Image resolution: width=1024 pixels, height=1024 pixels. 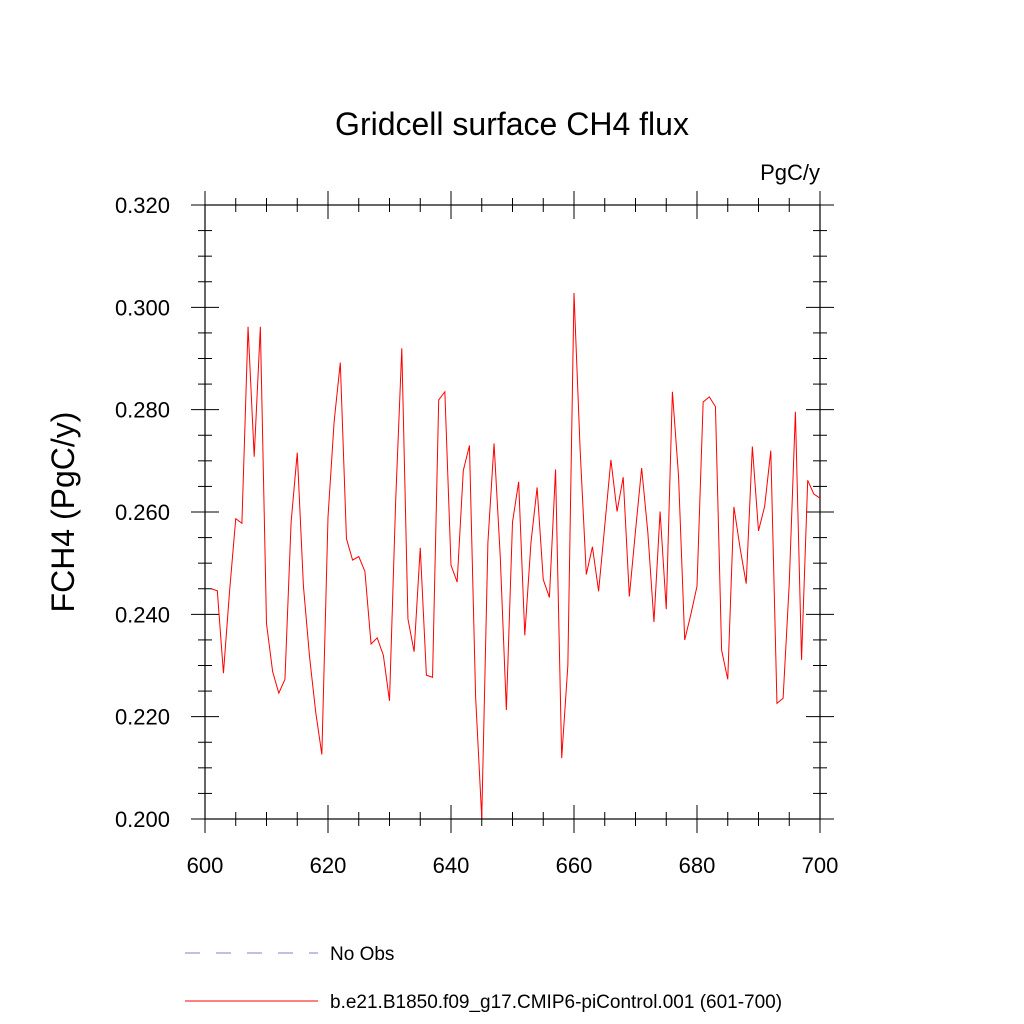 I want to click on legend-label-no-obs: No Obs, so click(x=362, y=954).